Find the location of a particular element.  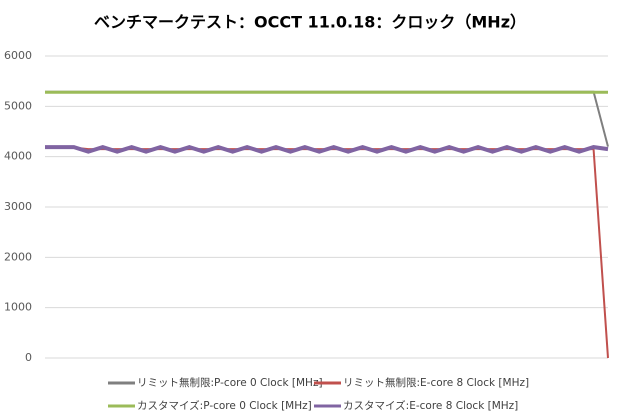

legend-label: リミット無制限:P-core 0 Clock [MHz] is located at coordinates (230, 382).